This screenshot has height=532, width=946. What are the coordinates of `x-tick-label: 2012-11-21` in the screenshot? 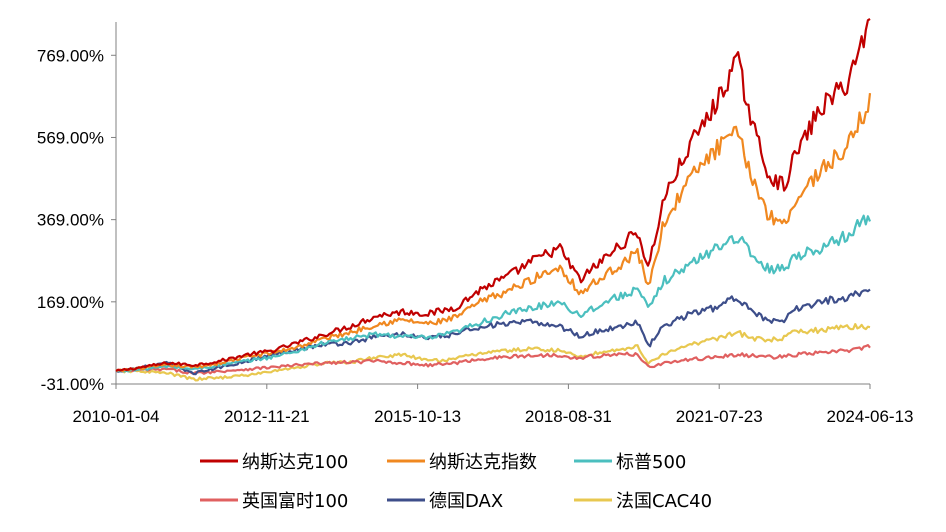 It's located at (267, 416).